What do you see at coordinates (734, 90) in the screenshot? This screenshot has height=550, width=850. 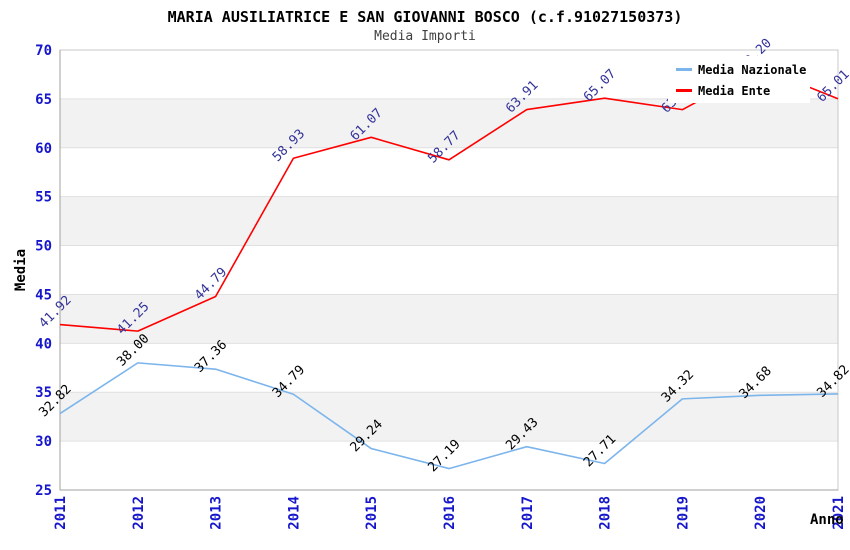 I see `legend-label: Media Ente` at bounding box center [734, 90].